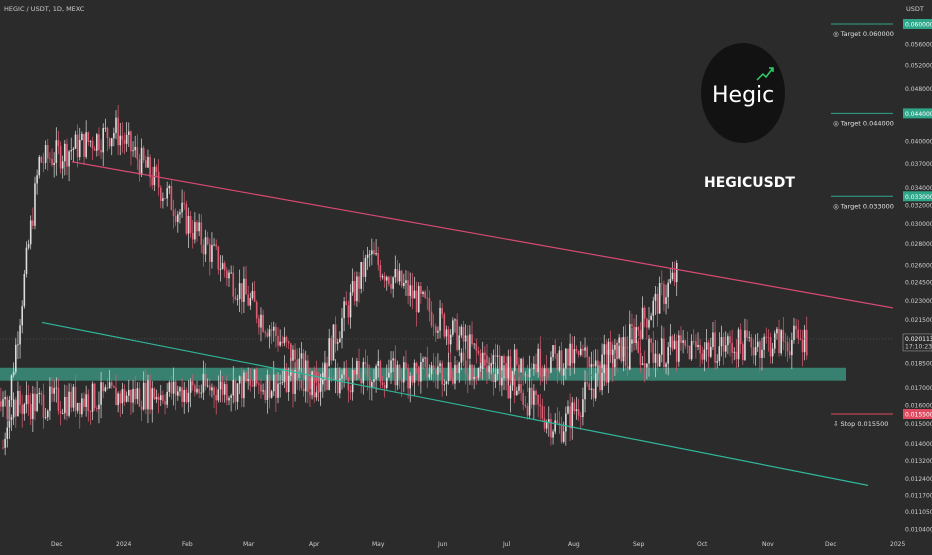  I want to click on time-tick-label: May, so click(378, 544).